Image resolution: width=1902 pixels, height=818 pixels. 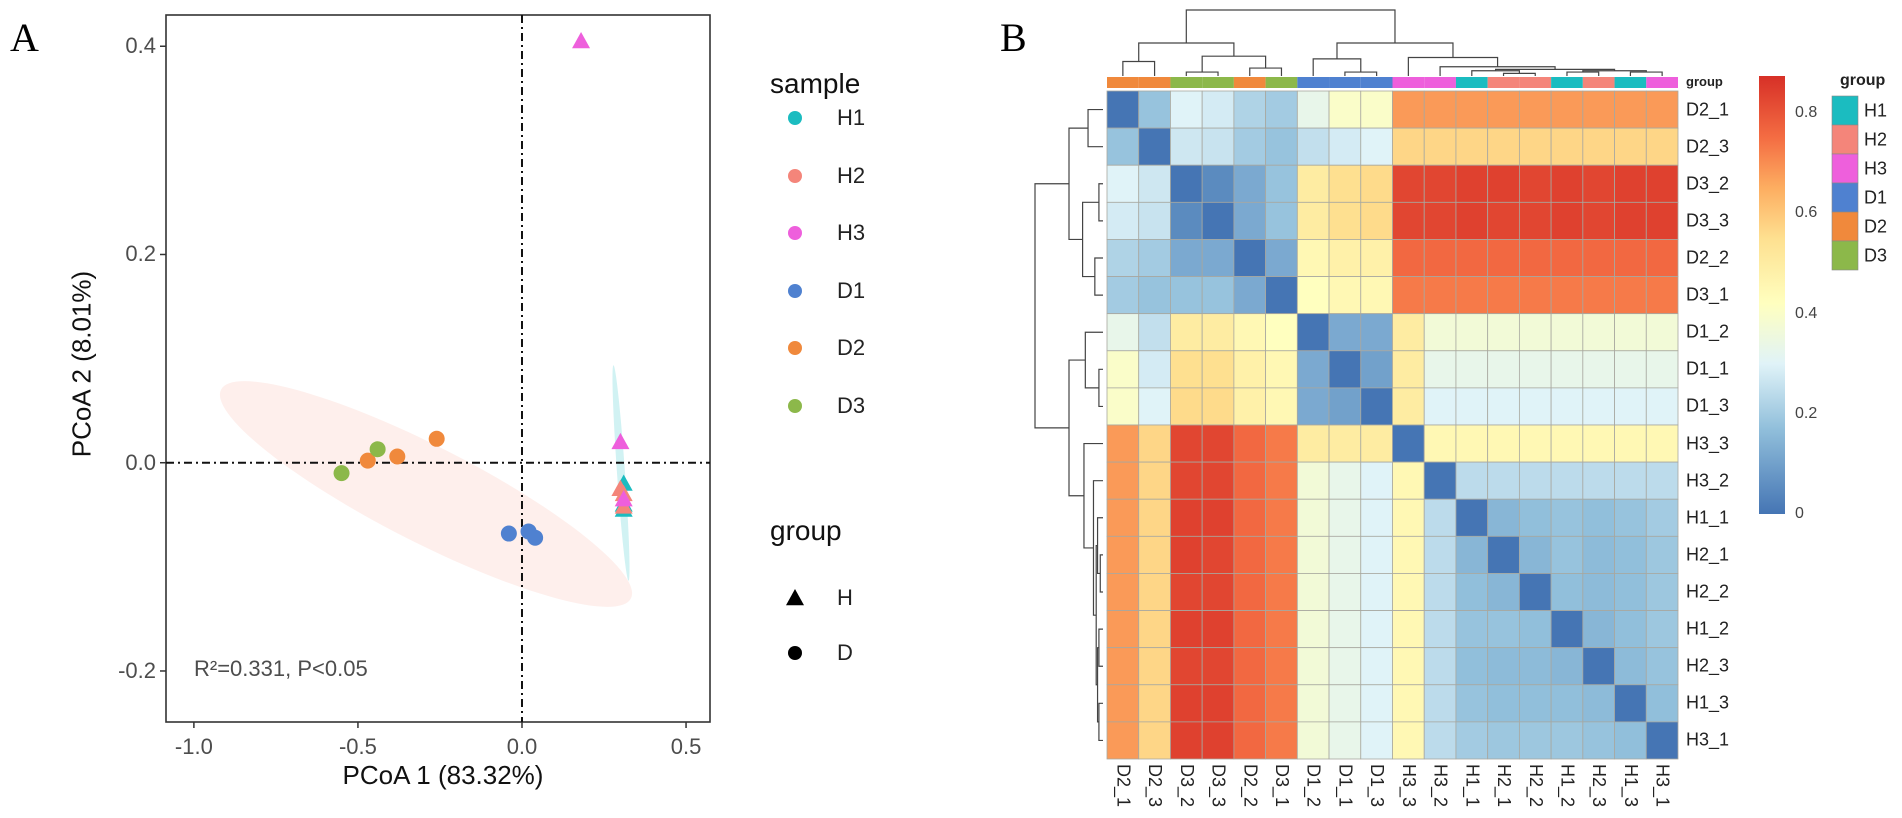 What do you see at coordinates (795, 118) in the screenshot?
I see `legend-marker-h1` at bounding box center [795, 118].